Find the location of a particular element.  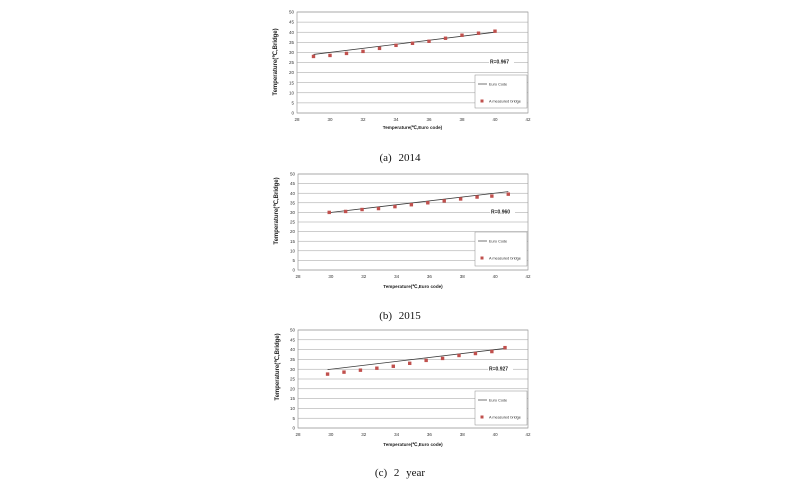

y-tick-label: 50 is located at coordinates (293, 330).